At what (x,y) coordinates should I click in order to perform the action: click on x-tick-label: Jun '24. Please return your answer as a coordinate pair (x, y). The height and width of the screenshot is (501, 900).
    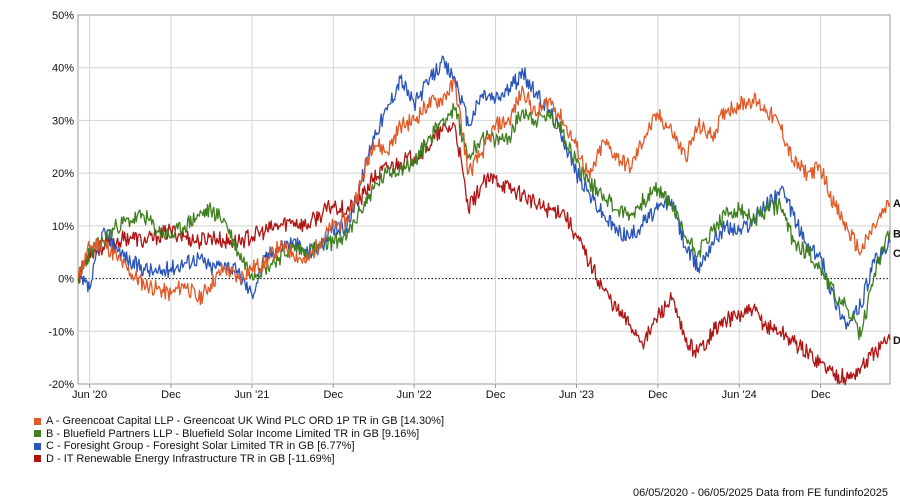
    Looking at the image, I should click on (739, 395).